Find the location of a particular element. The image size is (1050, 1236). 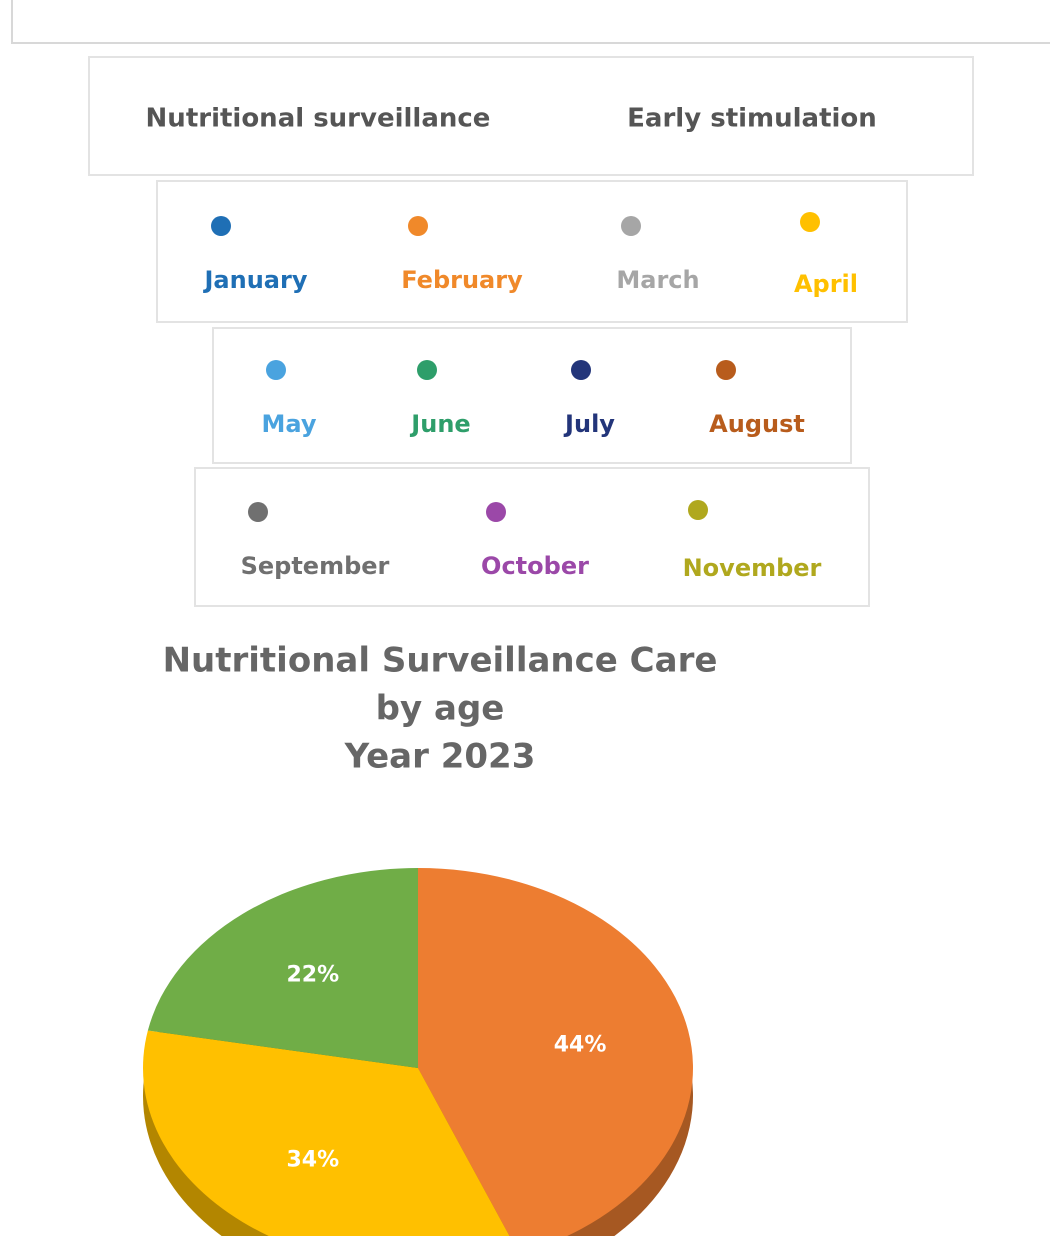

legend-label: August is located at coordinates (757, 424).